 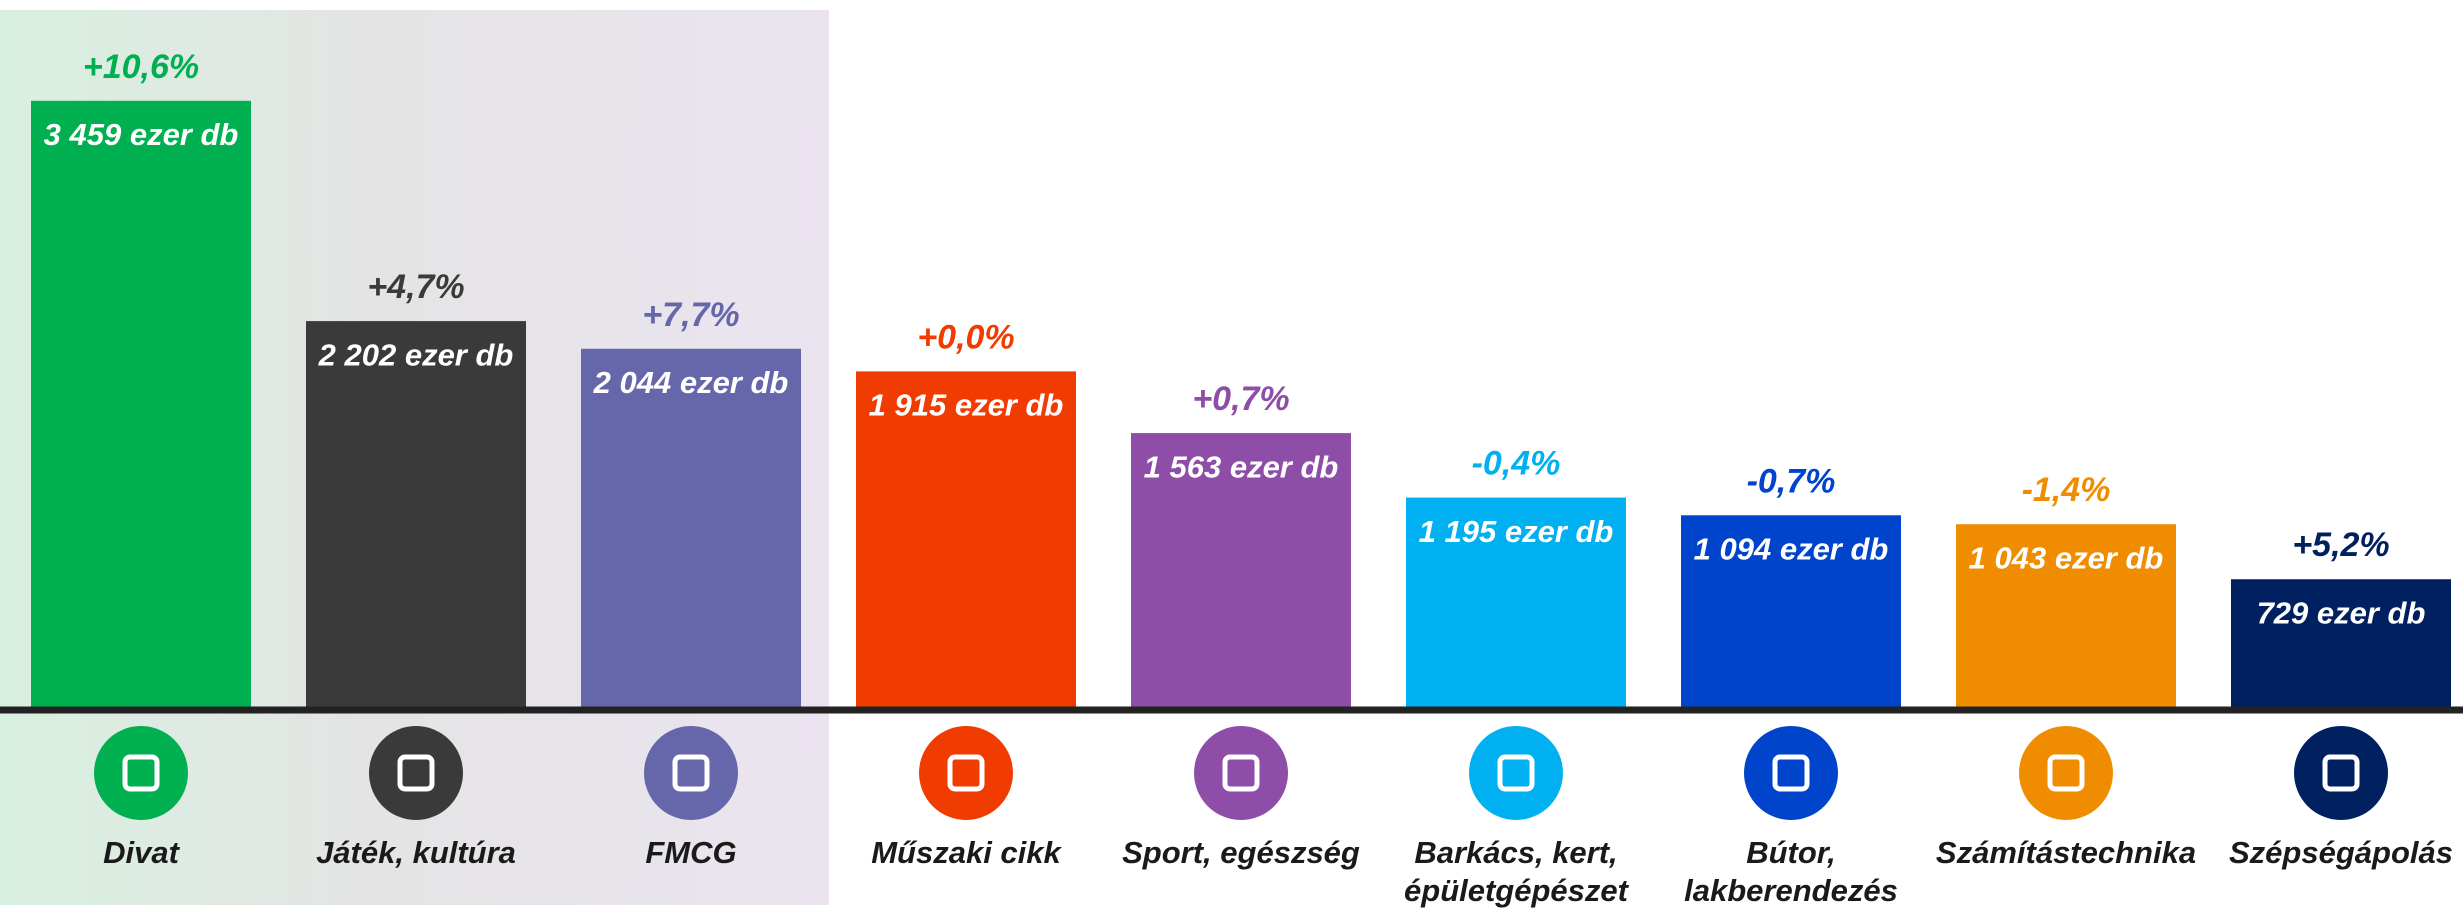 What do you see at coordinates (966, 852) in the screenshot?
I see `category-label: Műszaki cikk` at bounding box center [966, 852].